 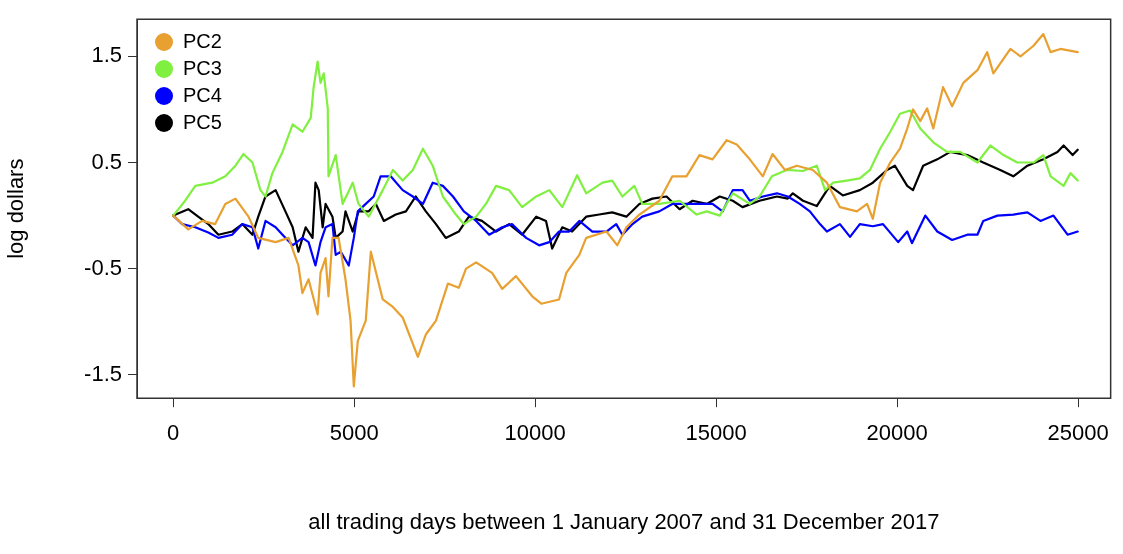 I want to click on y-axis-title: log dollars, so click(x=16, y=208).